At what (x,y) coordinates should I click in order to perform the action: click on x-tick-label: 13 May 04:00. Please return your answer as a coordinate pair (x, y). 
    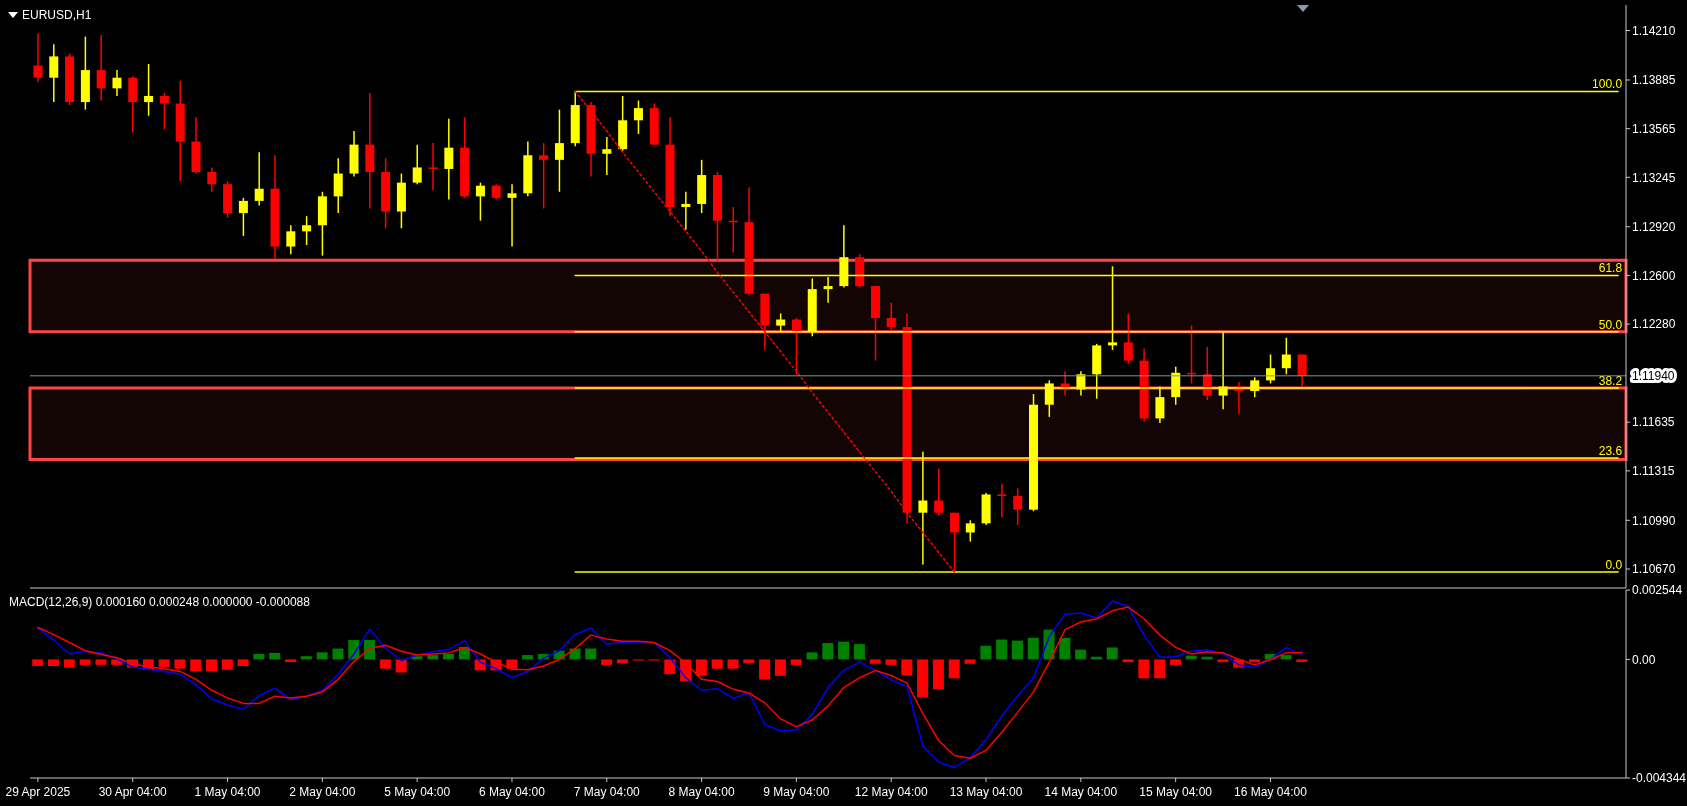
    Looking at the image, I should click on (986, 792).